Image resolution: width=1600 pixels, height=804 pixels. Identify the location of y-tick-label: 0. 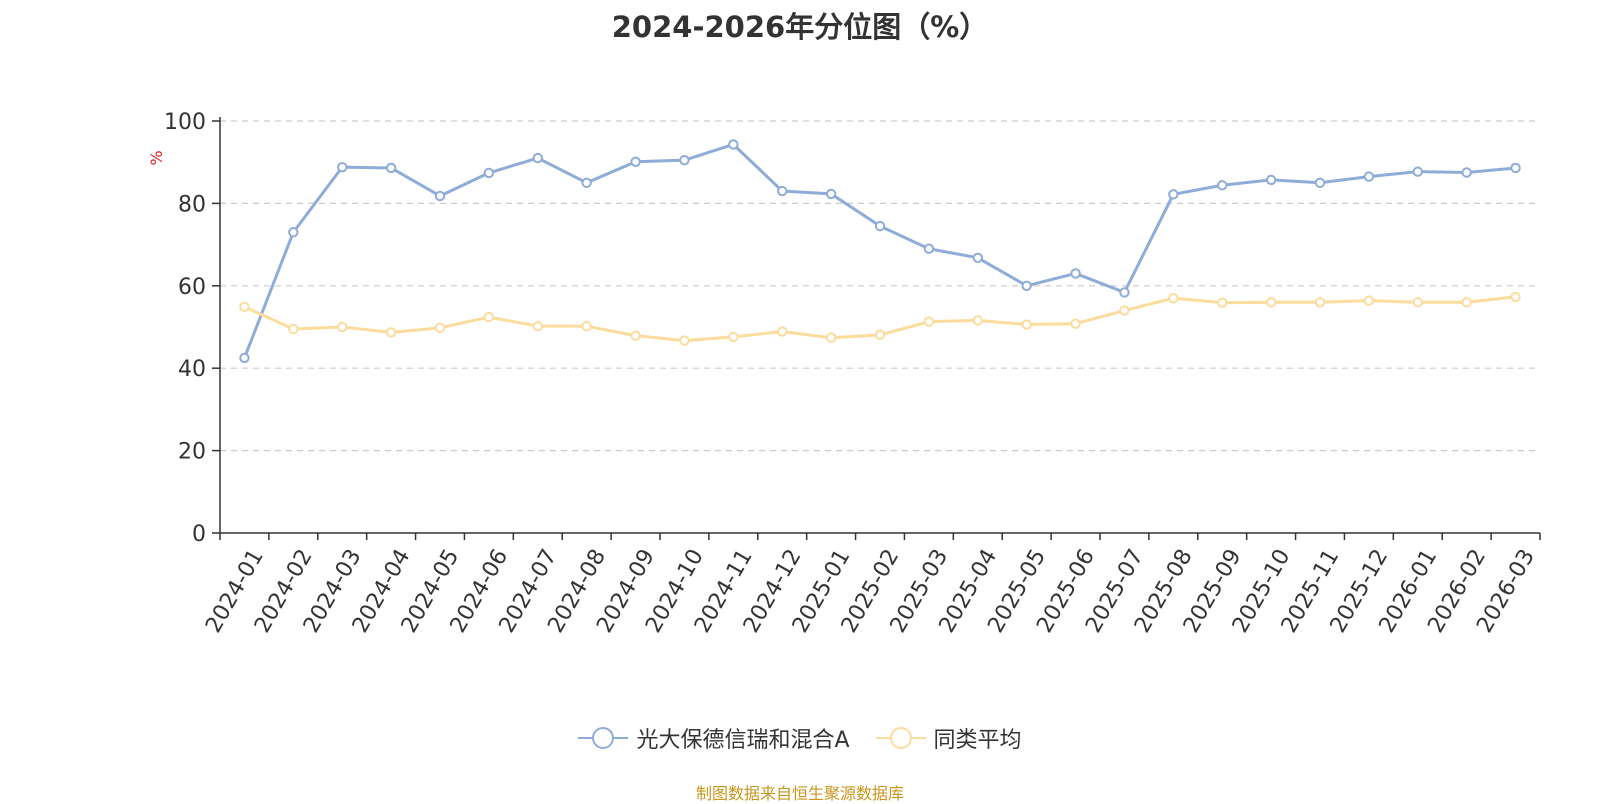
(199, 534).